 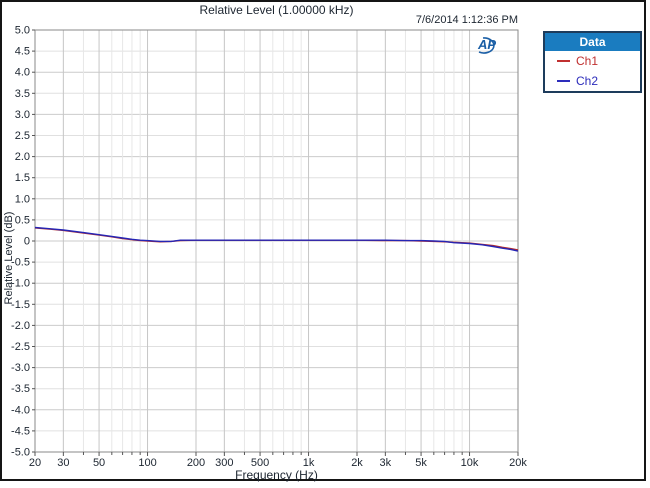 I want to click on curve-ch2, so click(x=276, y=239).